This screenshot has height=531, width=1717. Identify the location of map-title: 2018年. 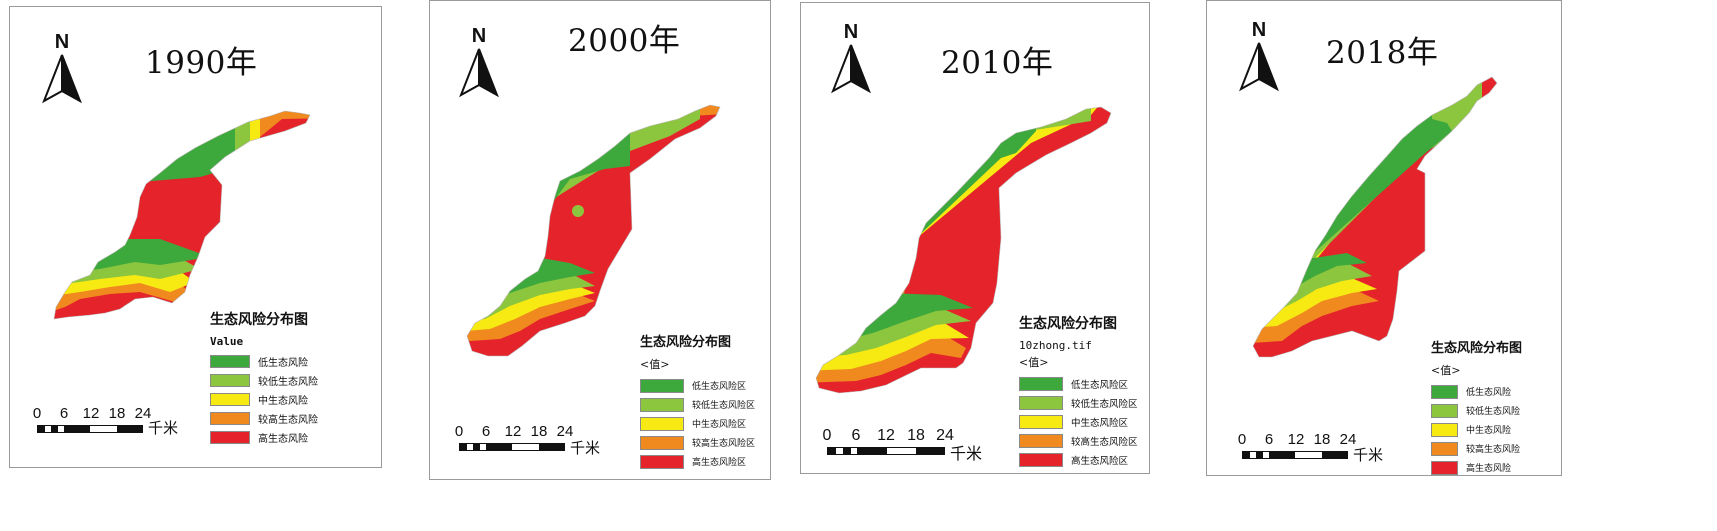
(1382, 53).